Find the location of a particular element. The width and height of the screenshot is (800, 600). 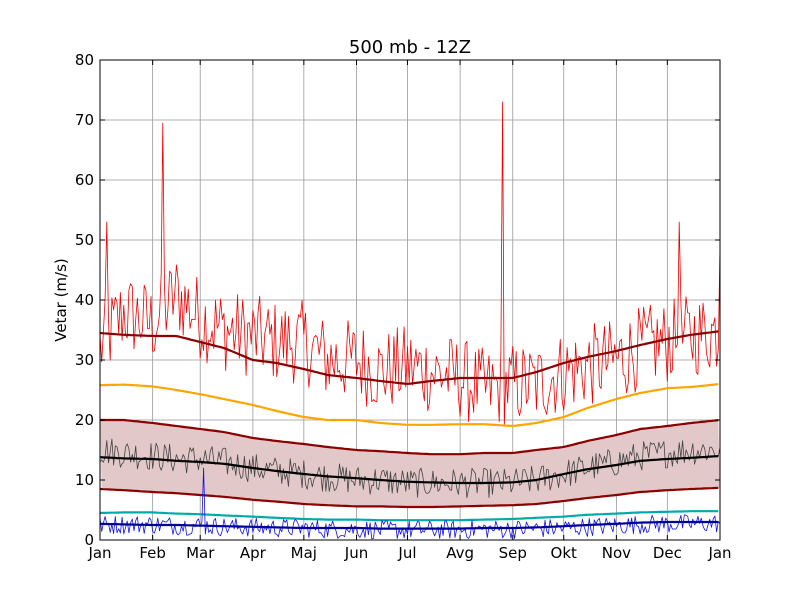

x-tick-label: Feb is located at coordinates (152, 553).